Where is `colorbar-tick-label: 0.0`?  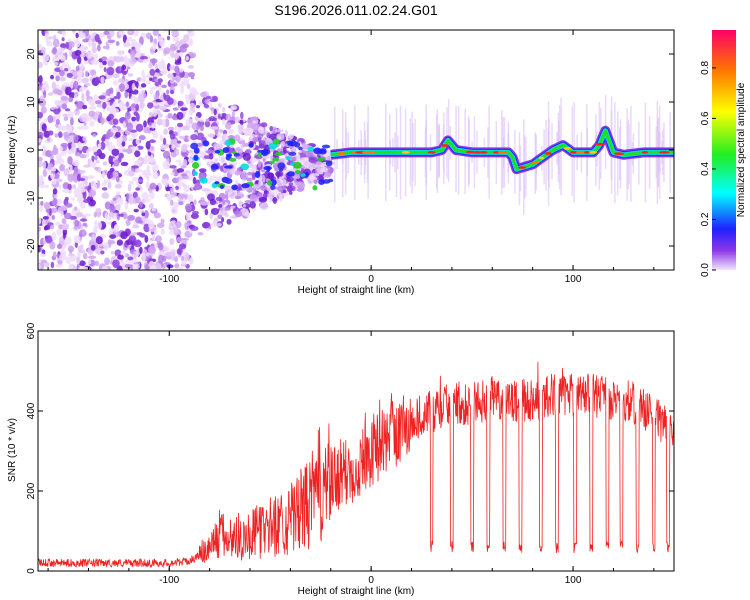 colorbar-tick-label: 0.0 is located at coordinates (705, 270).